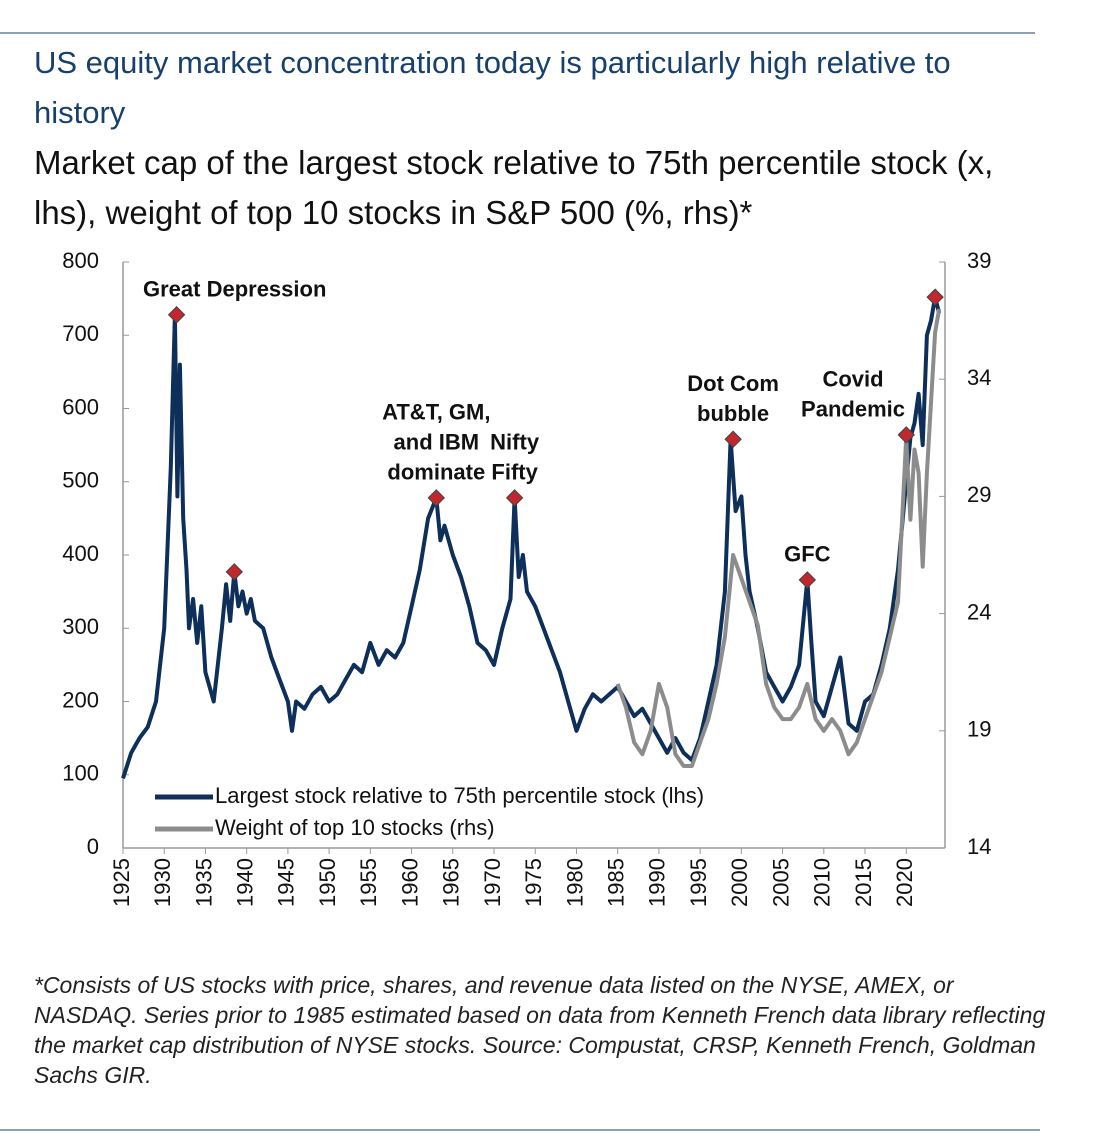 This screenshot has height=1140, width=1097. I want to click on annotation-text: AT&T, GM,, so click(436, 412).